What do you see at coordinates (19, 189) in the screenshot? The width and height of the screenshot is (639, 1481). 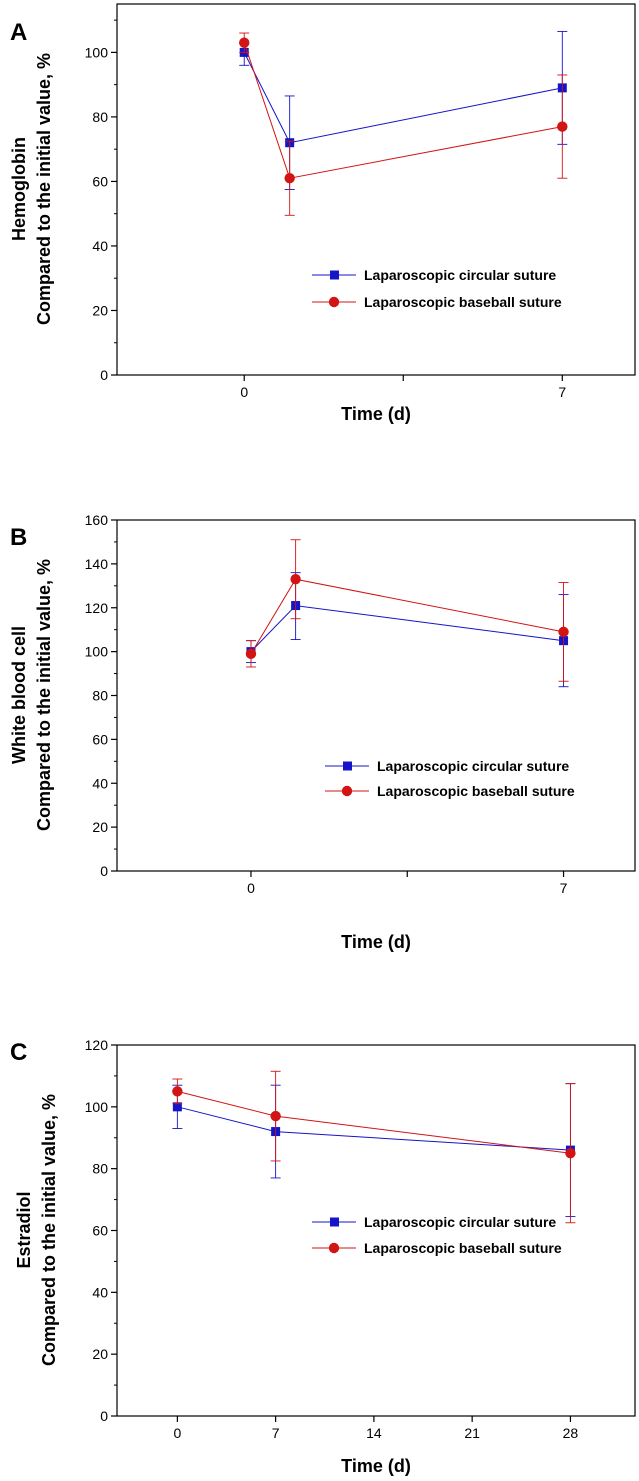 I see `y-axis-label-line1: Hemoglobin` at bounding box center [19, 189].